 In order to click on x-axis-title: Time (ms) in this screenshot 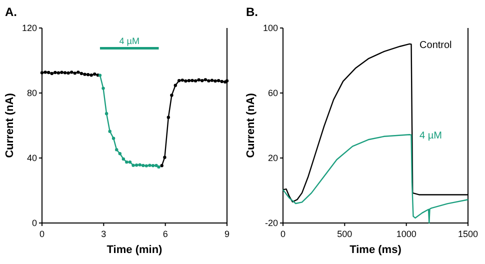, I will do `click(376, 250)`.